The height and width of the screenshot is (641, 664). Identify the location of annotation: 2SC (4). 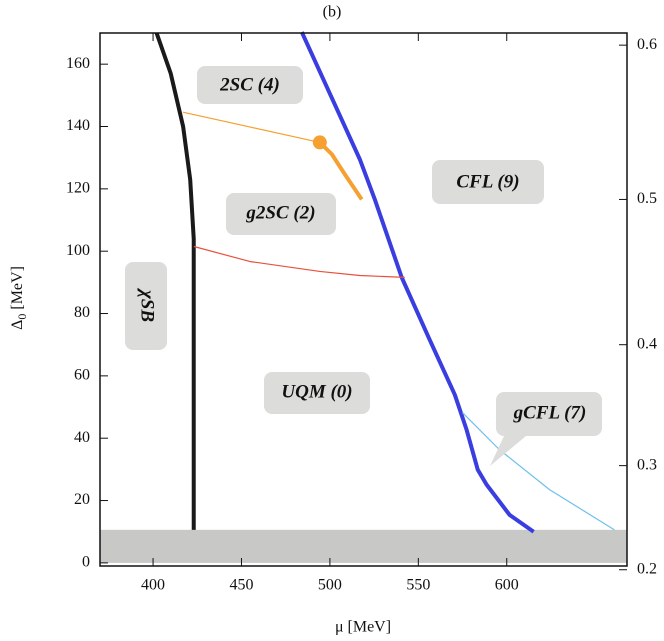
(249, 84).